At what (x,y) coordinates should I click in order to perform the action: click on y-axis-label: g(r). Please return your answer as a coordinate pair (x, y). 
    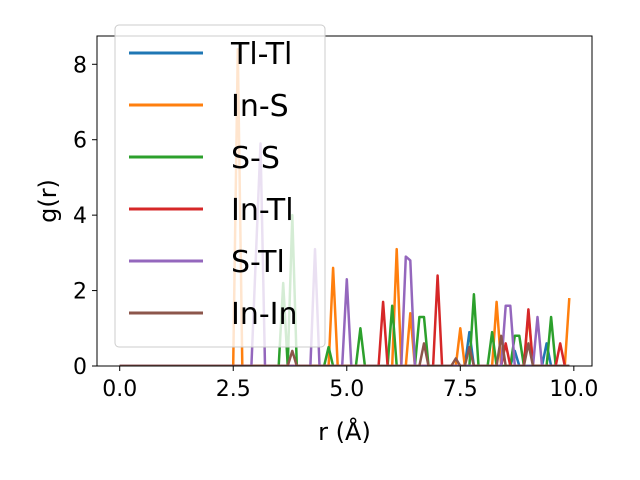
    Looking at the image, I should click on (48, 201).